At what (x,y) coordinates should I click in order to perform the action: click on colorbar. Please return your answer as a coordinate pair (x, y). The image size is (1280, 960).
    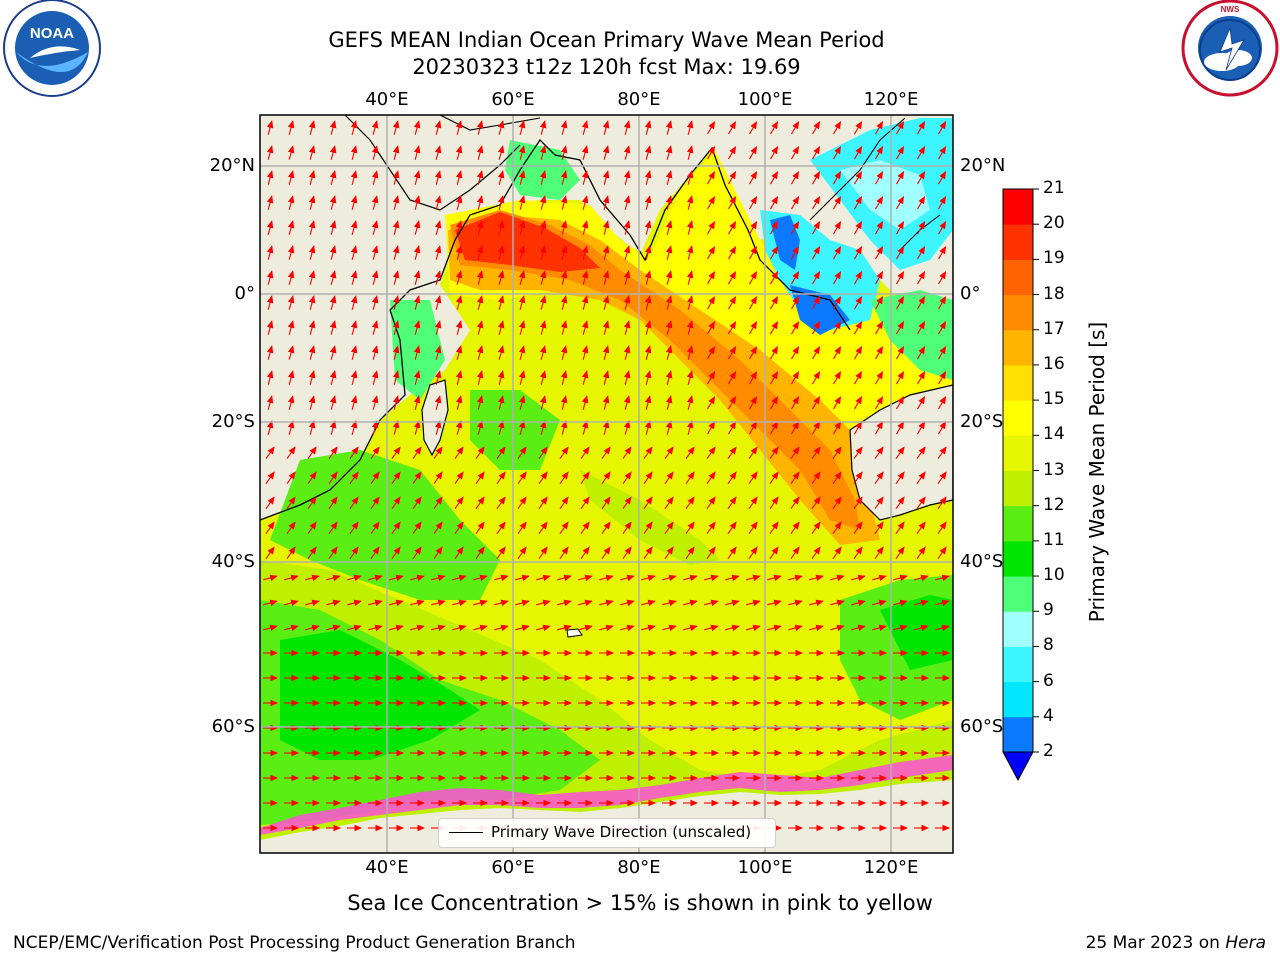
    Looking at the image, I should click on (1020, 485).